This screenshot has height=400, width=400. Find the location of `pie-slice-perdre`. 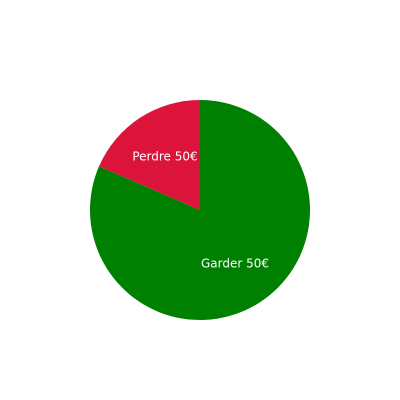

pie-slice-perdre is located at coordinates (149, 155).